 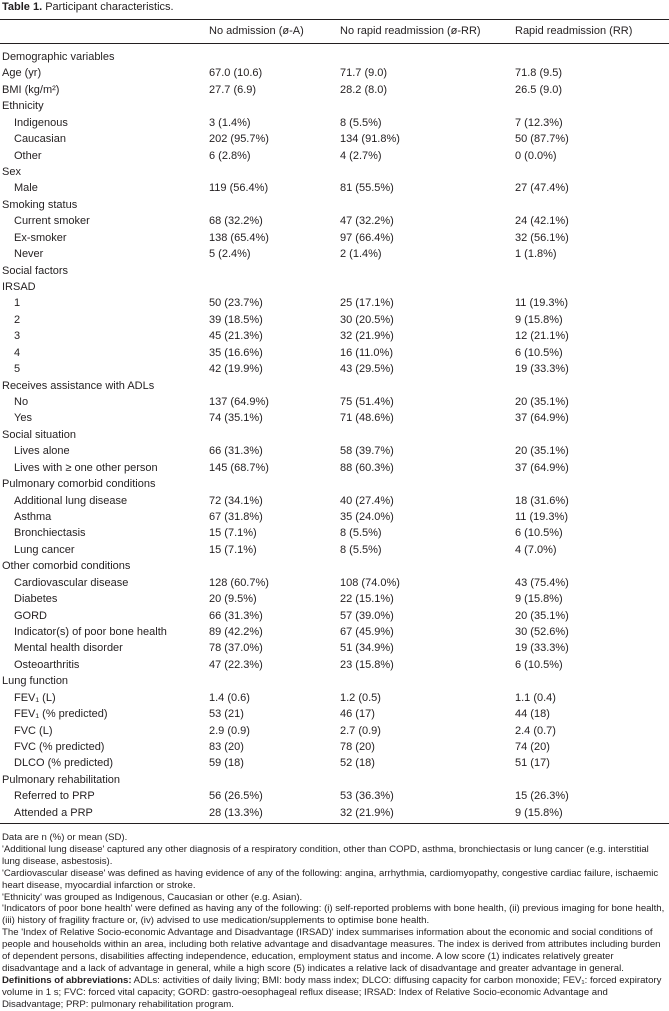 I want to click on cell: 4 (2.7%), so click(x=361, y=155).